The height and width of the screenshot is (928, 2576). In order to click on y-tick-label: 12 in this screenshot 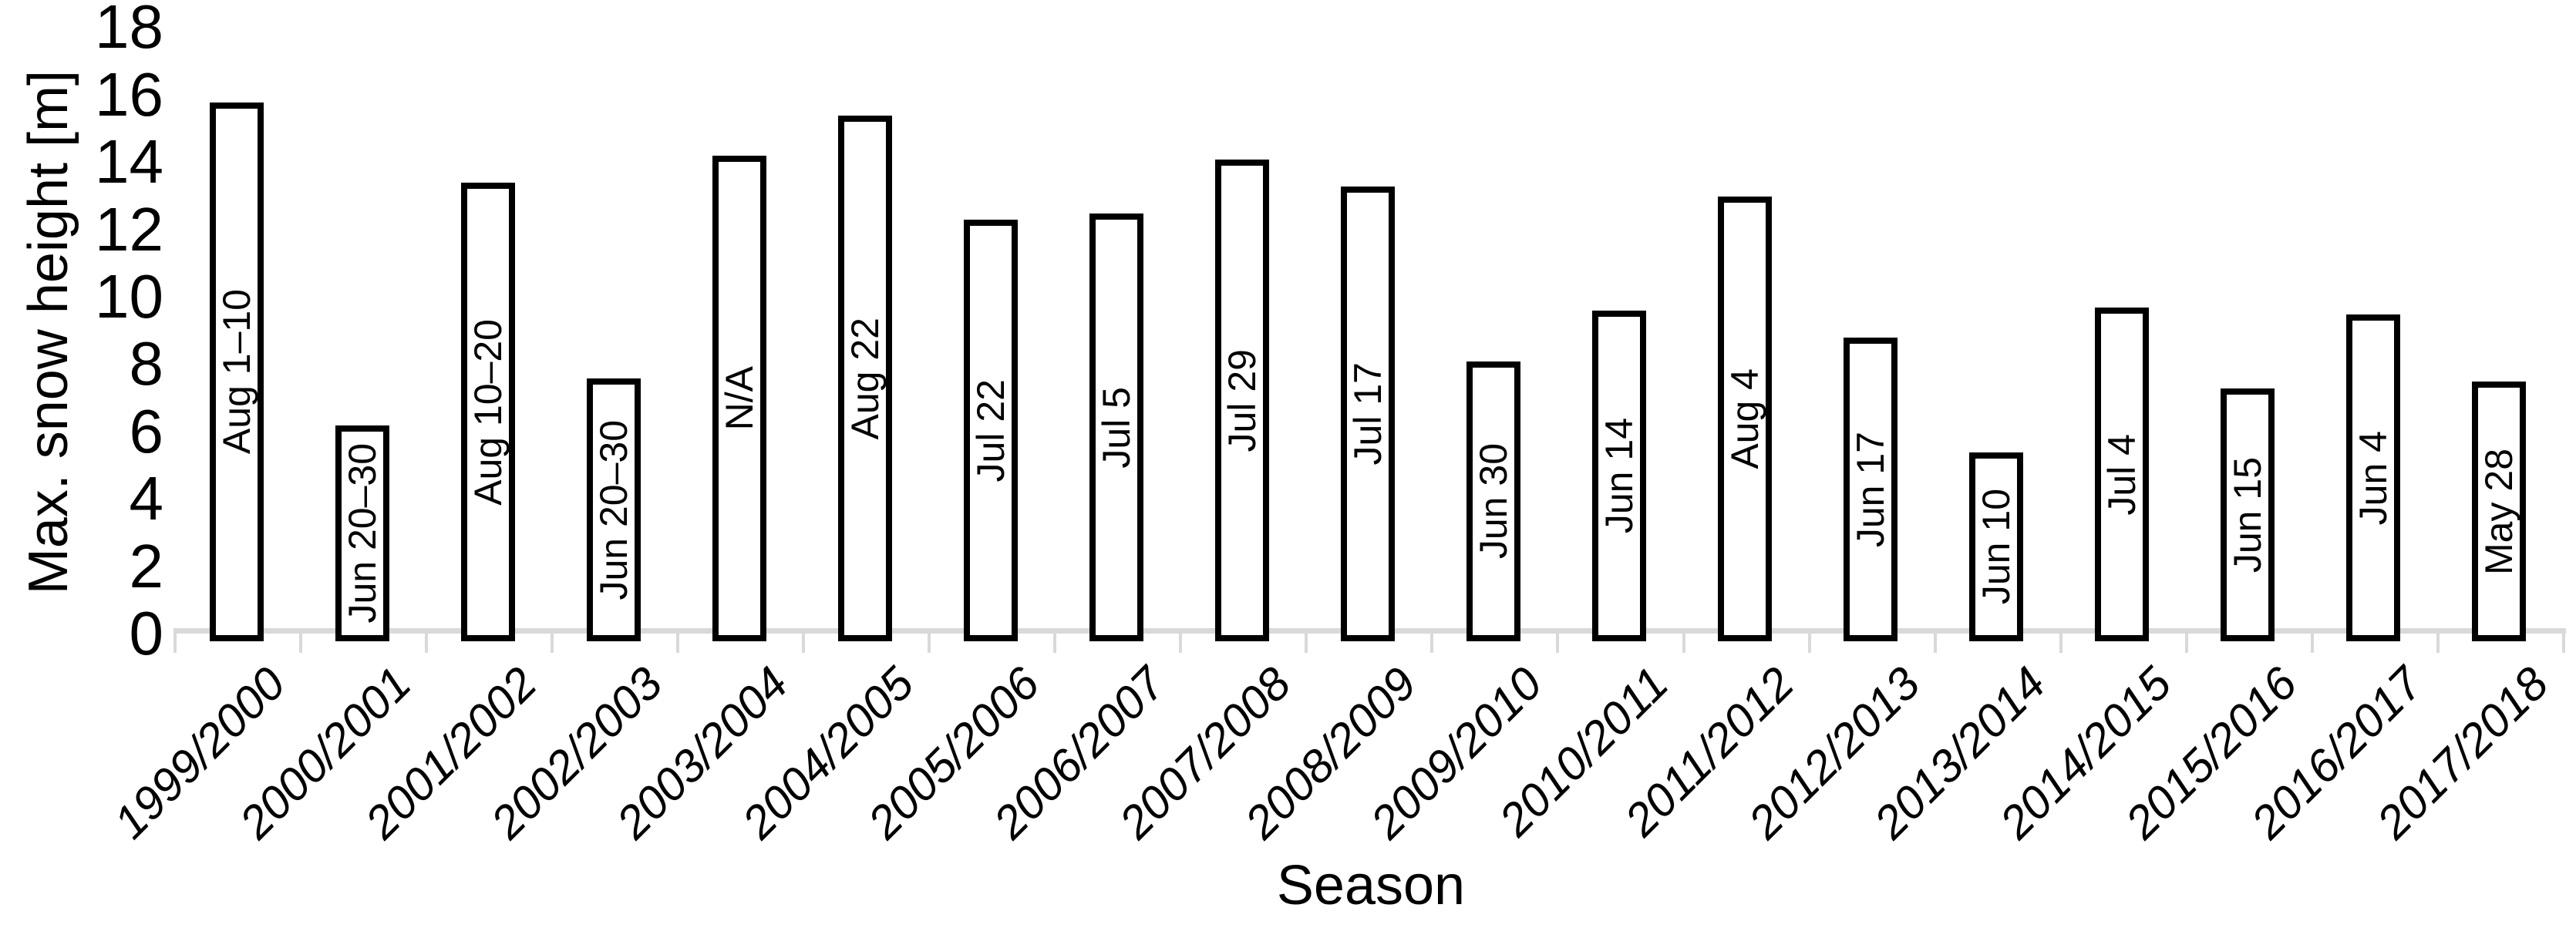, I will do `click(129, 229)`.